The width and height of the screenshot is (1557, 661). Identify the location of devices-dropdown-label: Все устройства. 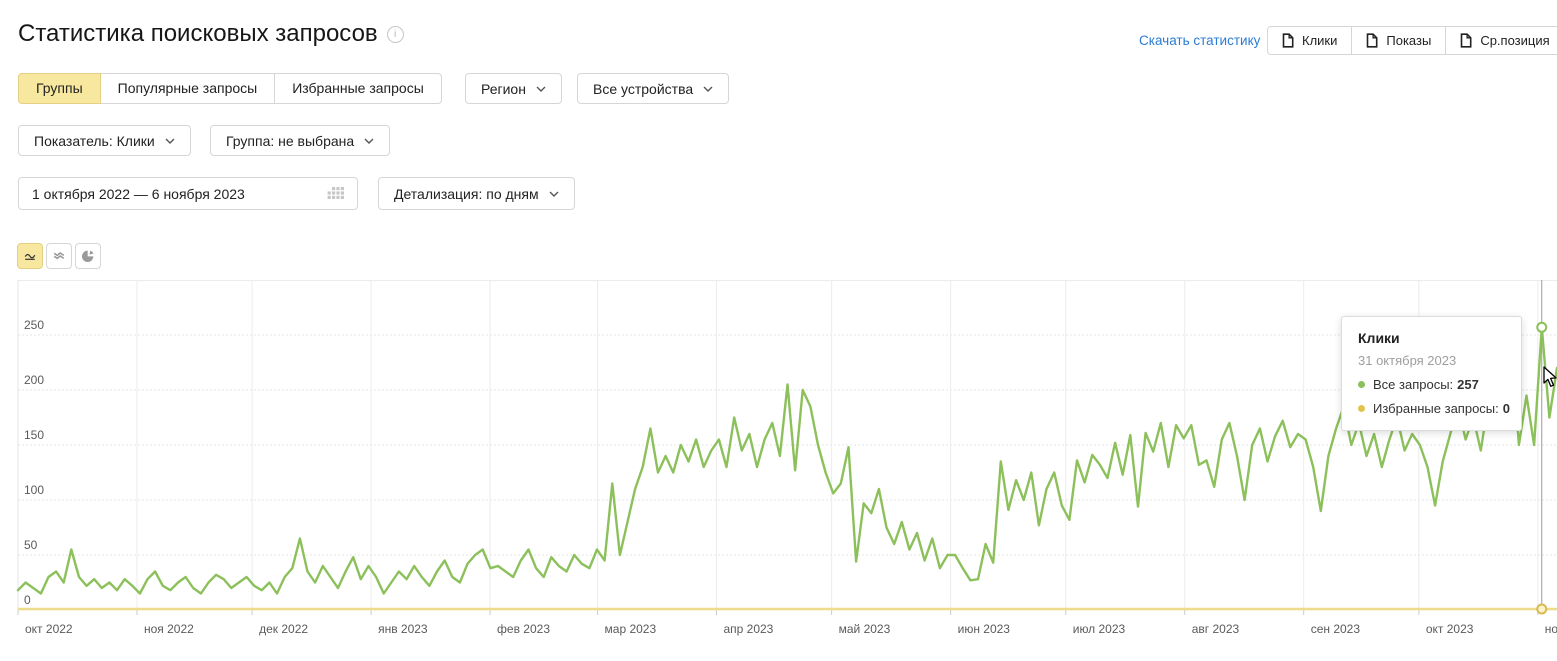
(643, 88).